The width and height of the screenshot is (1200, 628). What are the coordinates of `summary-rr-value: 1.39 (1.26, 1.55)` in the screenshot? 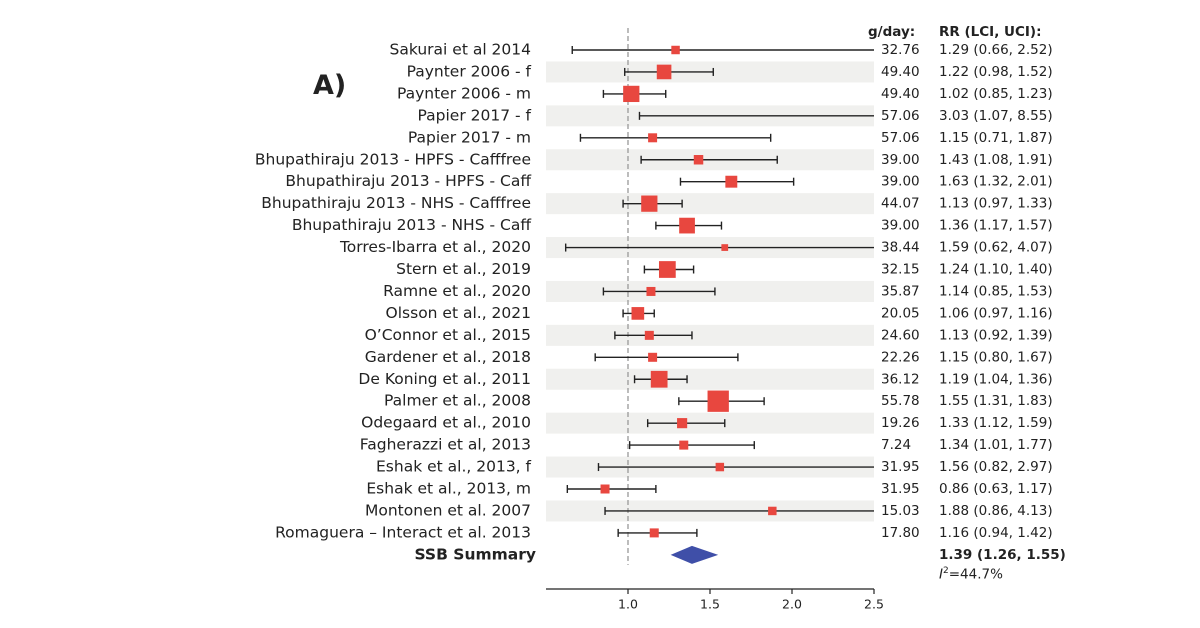 It's located at (1002, 555).